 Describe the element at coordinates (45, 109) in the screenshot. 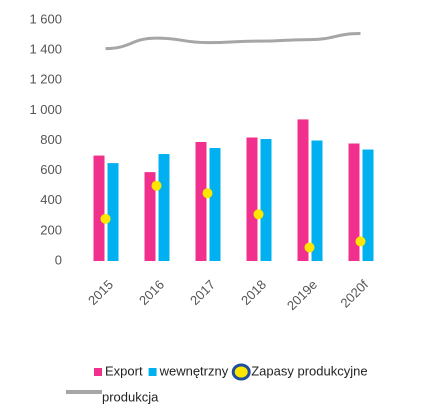

I see `y-tick-label: 1 000` at that location.